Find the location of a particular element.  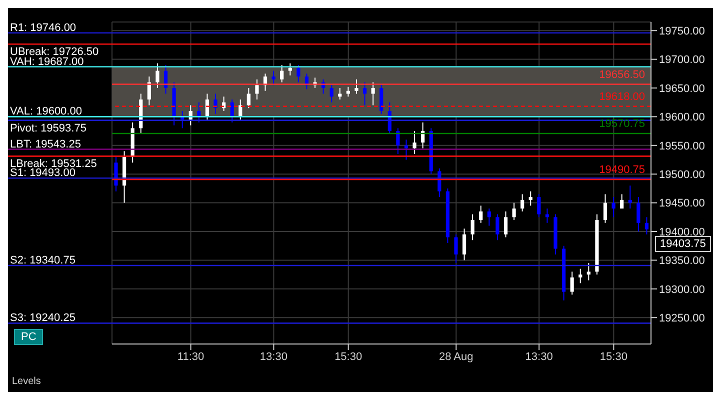

y-tick-label: 19400.00 is located at coordinates (682, 232).